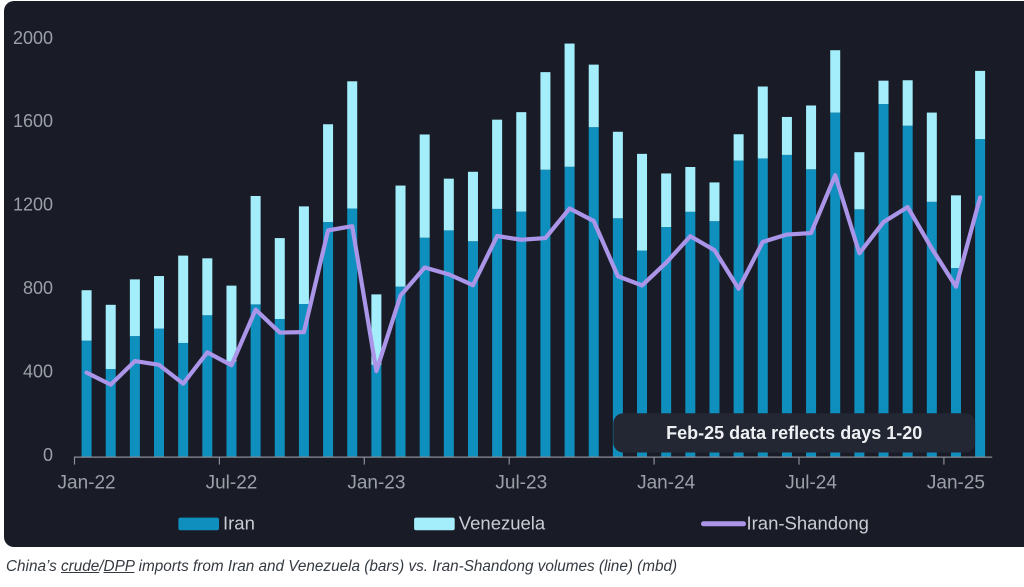  Describe the element at coordinates (666, 483) in the screenshot. I see `svg-text: Jan-24` at that location.